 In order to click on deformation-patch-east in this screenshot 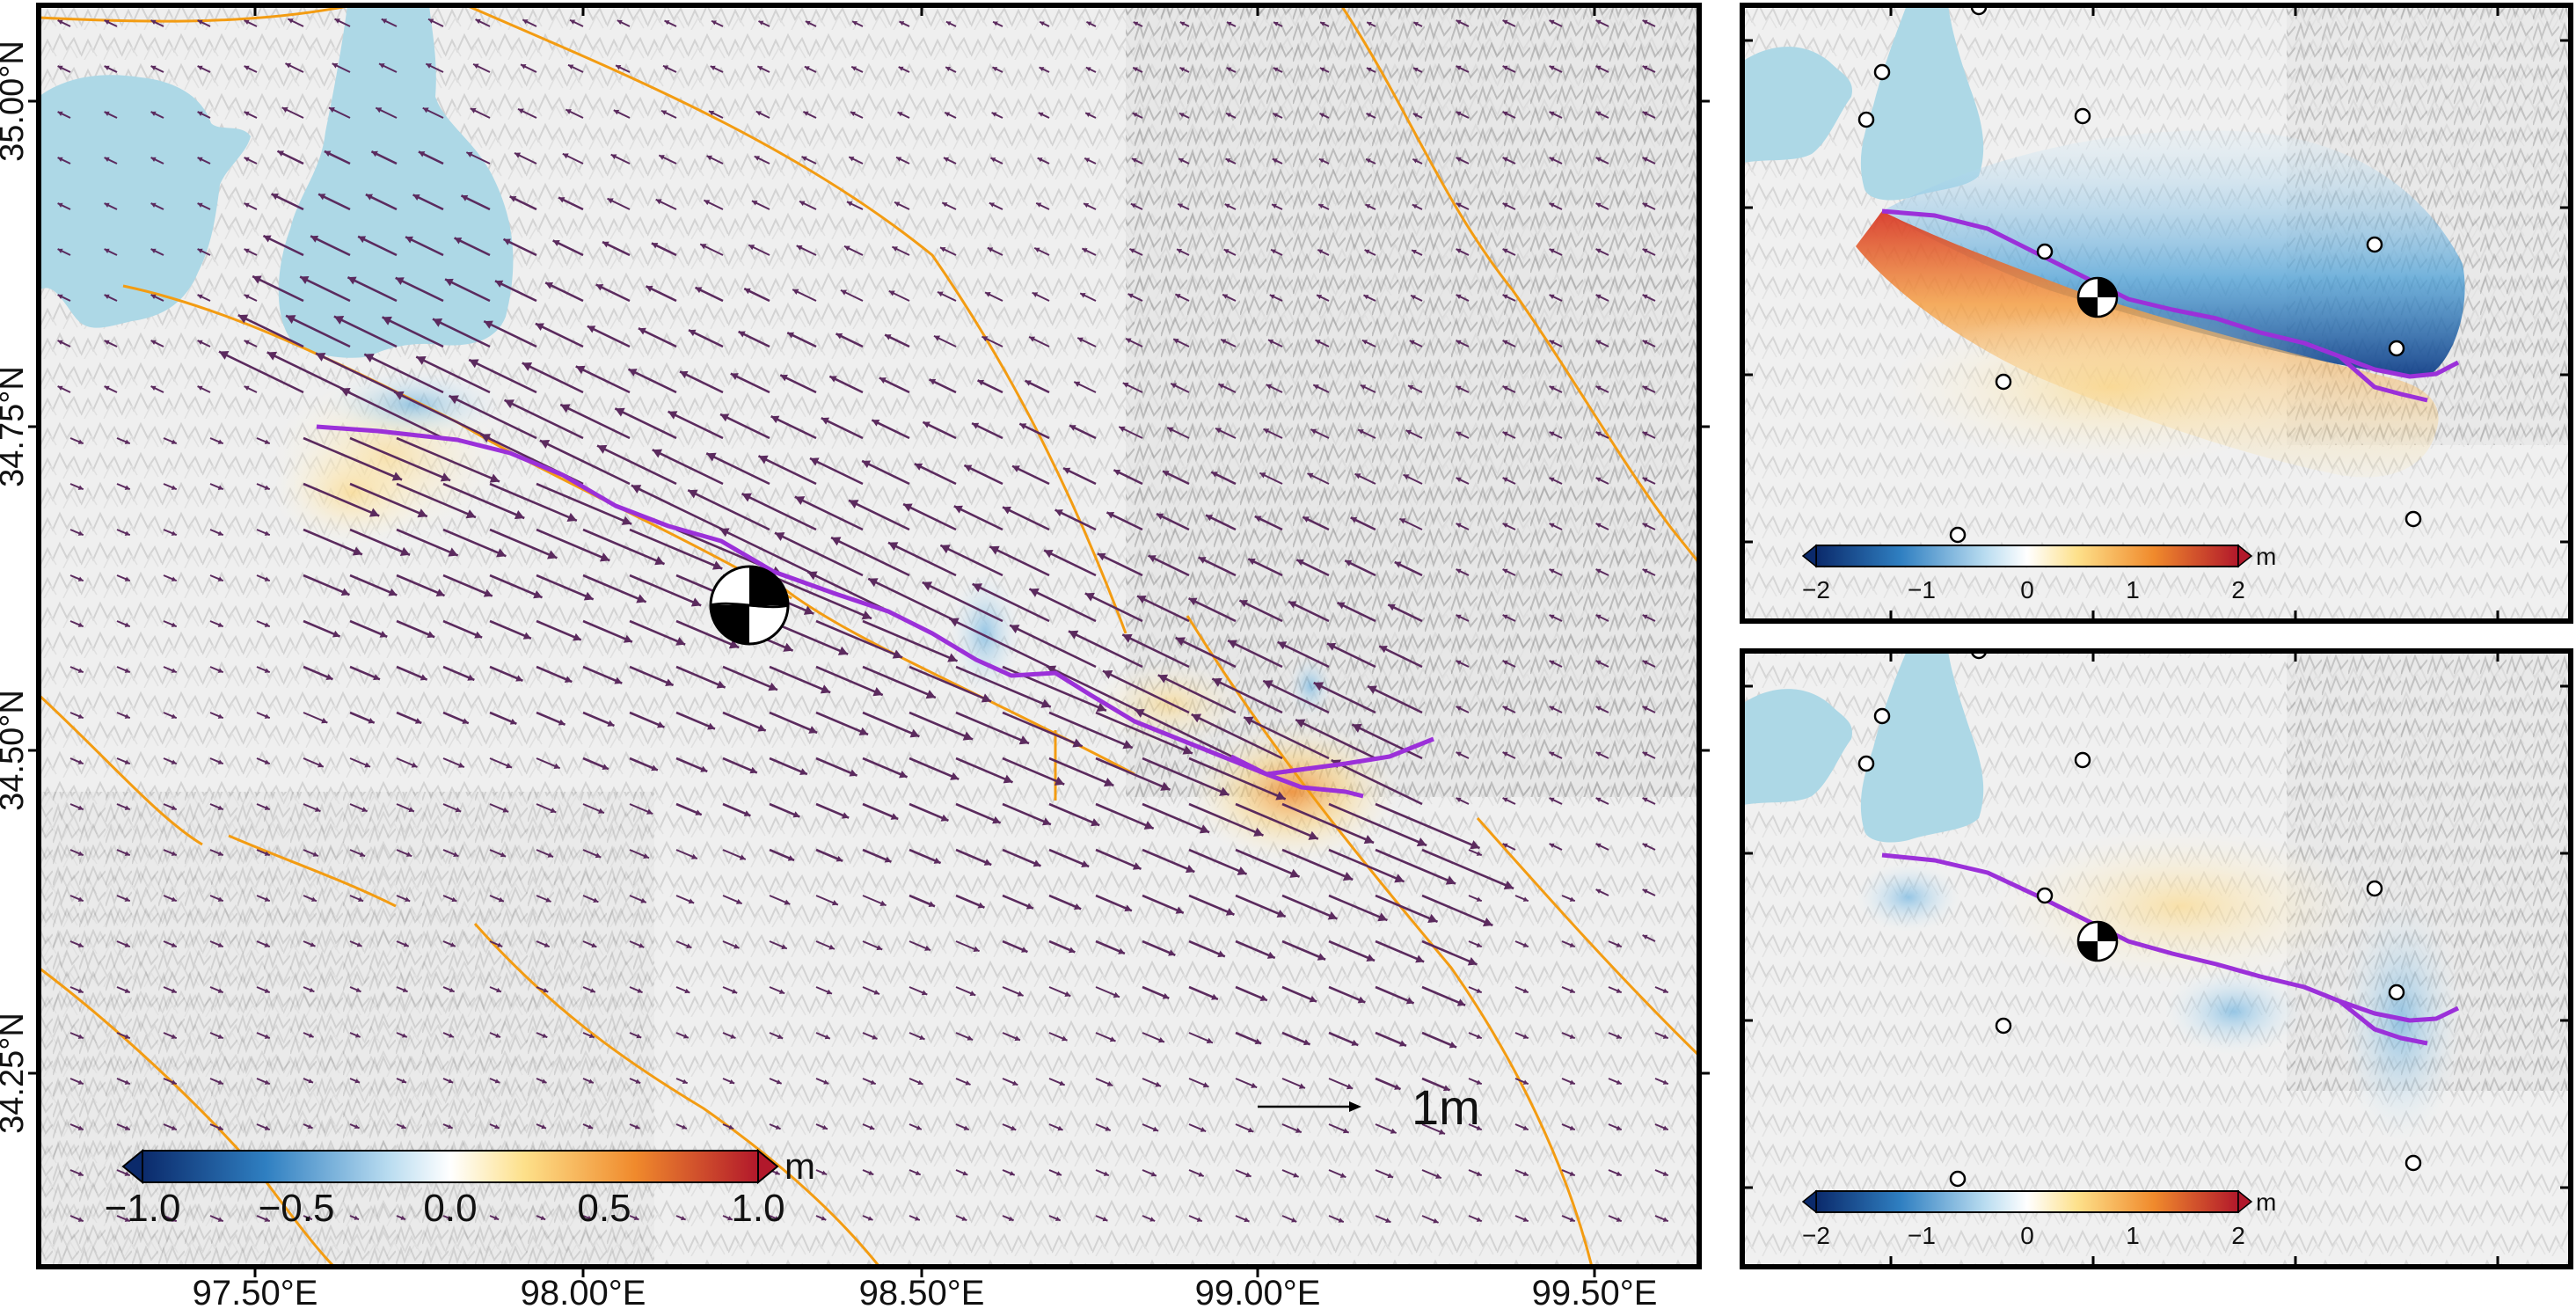, I will do `click(1292, 792)`.